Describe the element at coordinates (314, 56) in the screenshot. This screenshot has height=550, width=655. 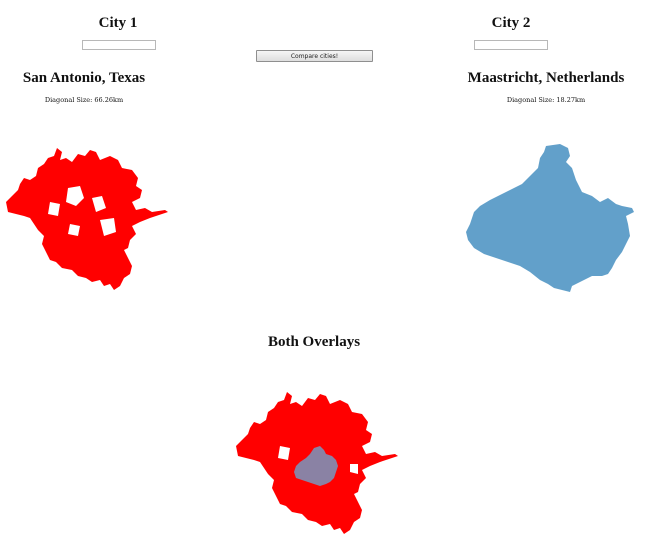
I see `compare-cities-button: Compare cities!` at that location.